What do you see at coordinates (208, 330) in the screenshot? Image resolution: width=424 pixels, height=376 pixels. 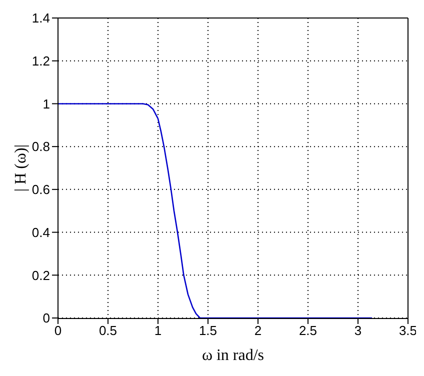 I see `x-tick-label: 1.5` at bounding box center [208, 330].